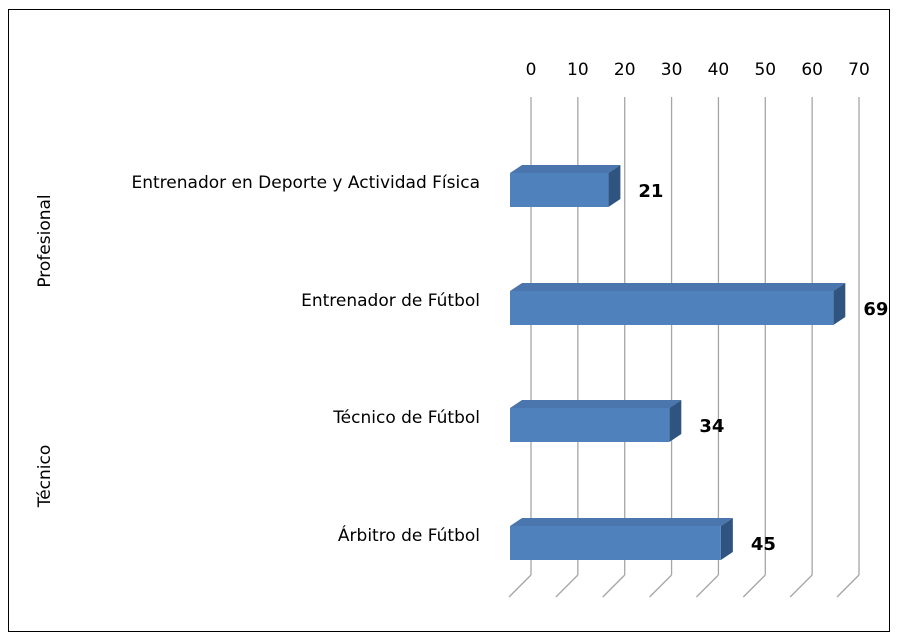 Image resolution: width=899 pixels, height=637 pixels. I want to click on x-tick-label: 20, so click(625, 70).